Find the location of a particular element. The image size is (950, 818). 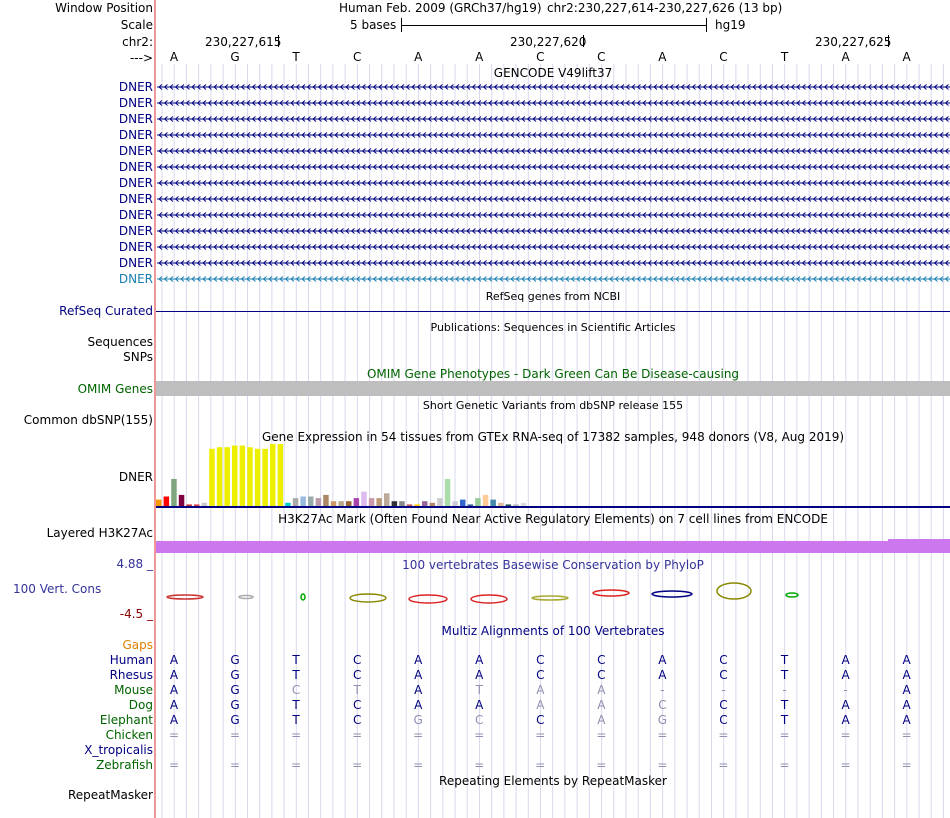

base-letter: A is located at coordinates (845, 57).